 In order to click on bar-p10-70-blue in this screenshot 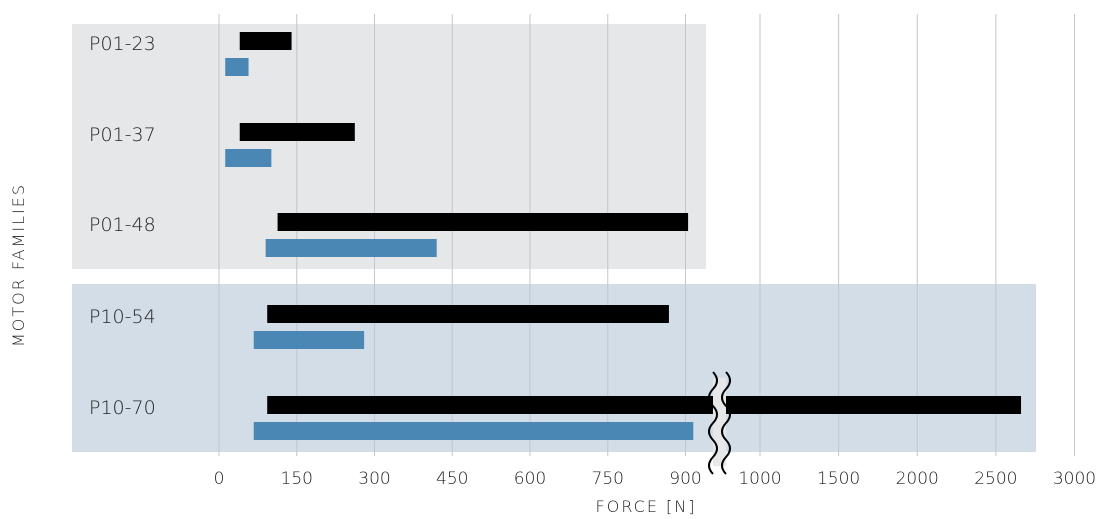, I will do `click(473, 431)`.